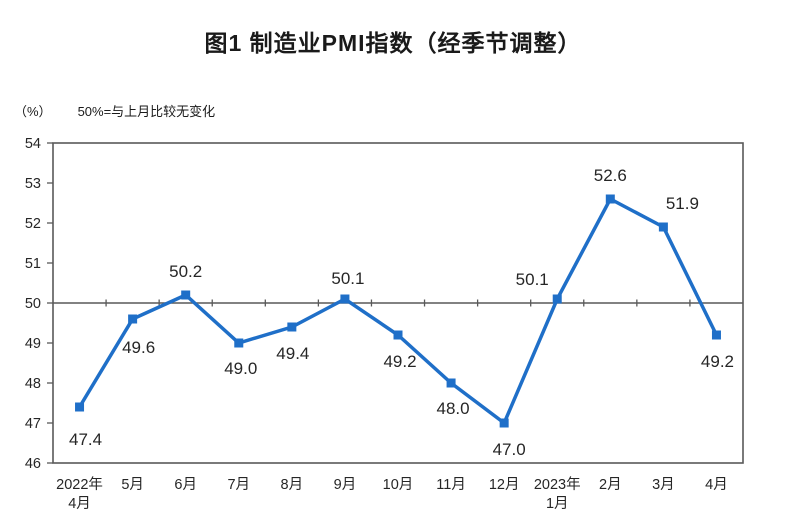 Image resolution: width=786 pixels, height=530 pixels. What do you see at coordinates (240, 368) in the screenshot?
I see `data-point-label: 49.0` at bounding box center [240, 368].